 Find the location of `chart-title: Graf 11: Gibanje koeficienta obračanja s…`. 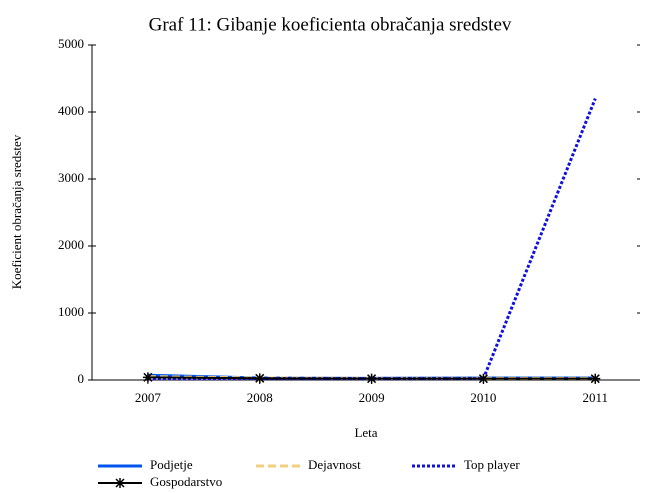

chart-title: Graf 11: Gibanje koeficienta obračanja s… is located at coordinates (330, 24).